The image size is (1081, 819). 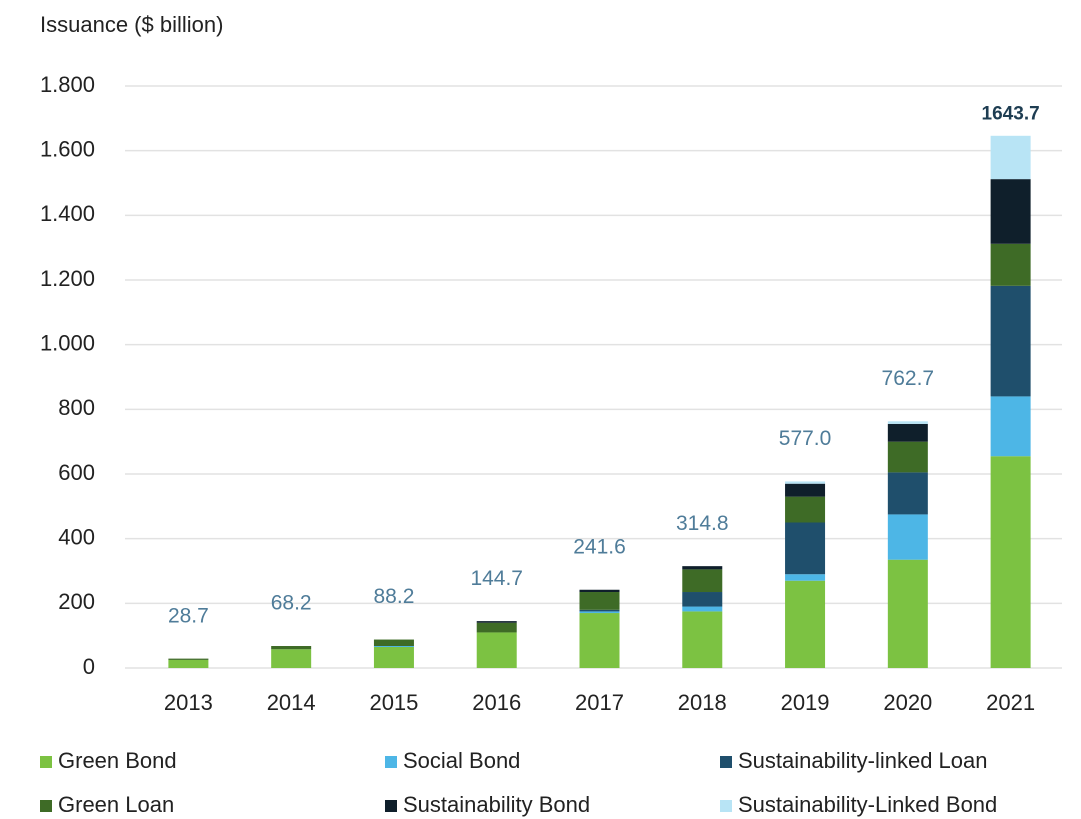 What do you see at coordinates (67, 278) in the screenshot?
I see `y-tick-label: 1.200` at bounding box center [67, 278].